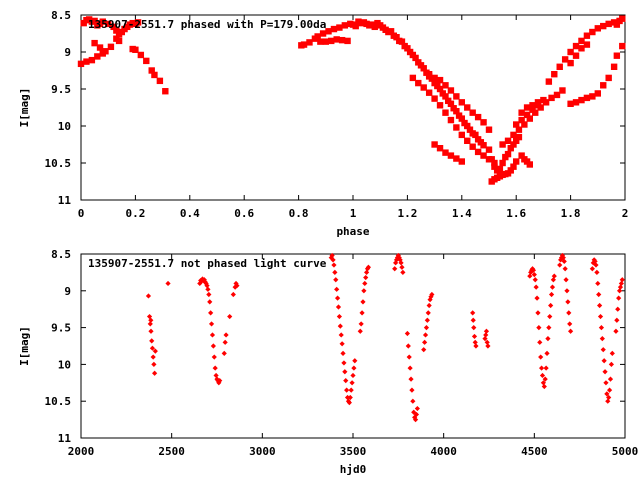  Describe the element at coordinates (625, 213) in the screenshot. I see `x-tick-label: 2` at that location.